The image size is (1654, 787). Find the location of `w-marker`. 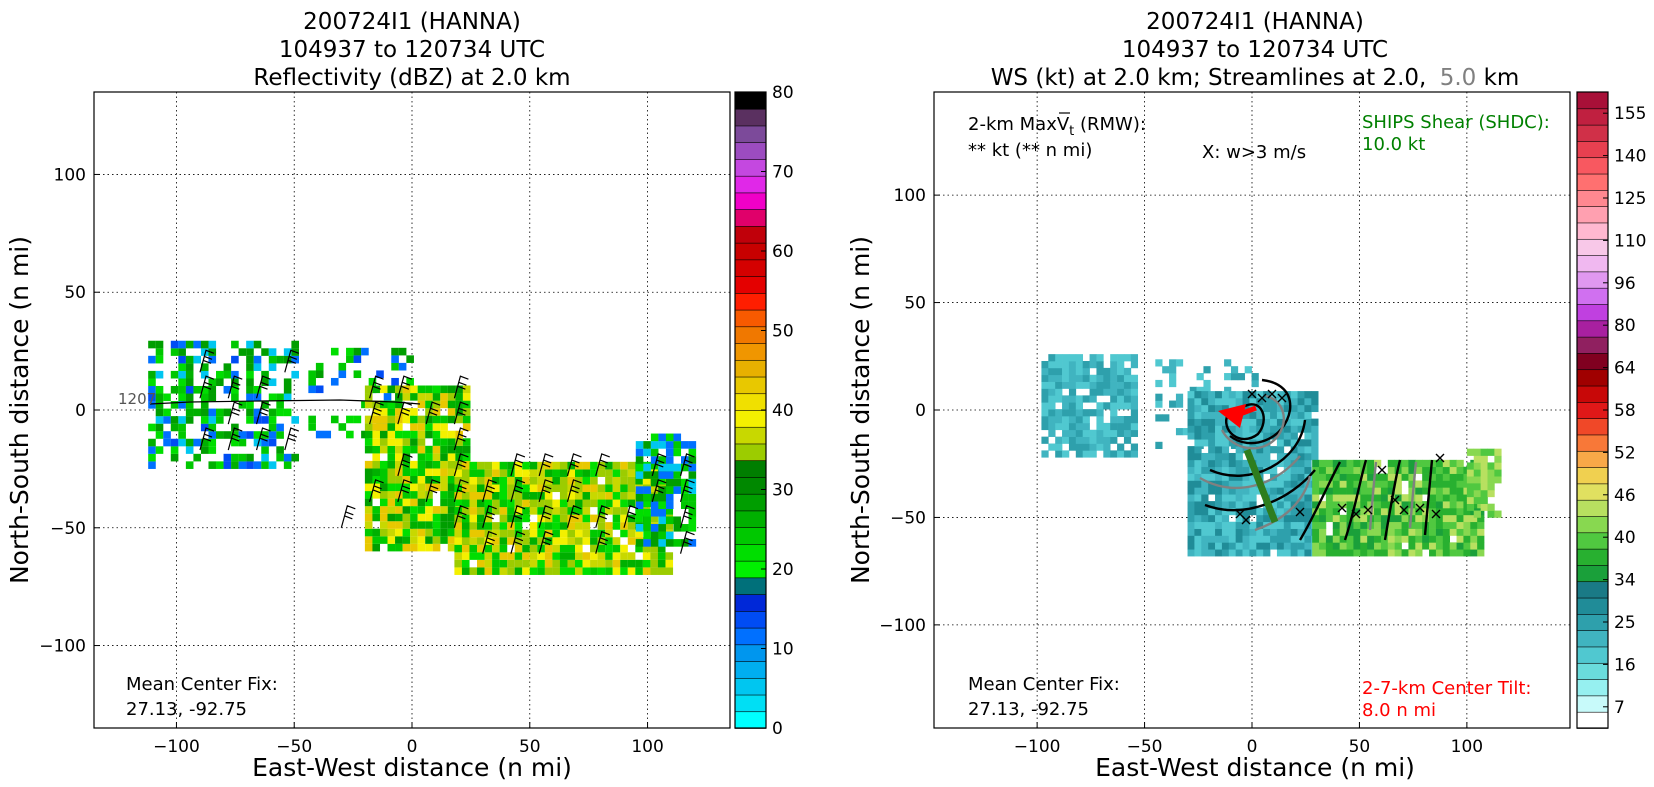

w-marker is located at coordinates (1246, 520).